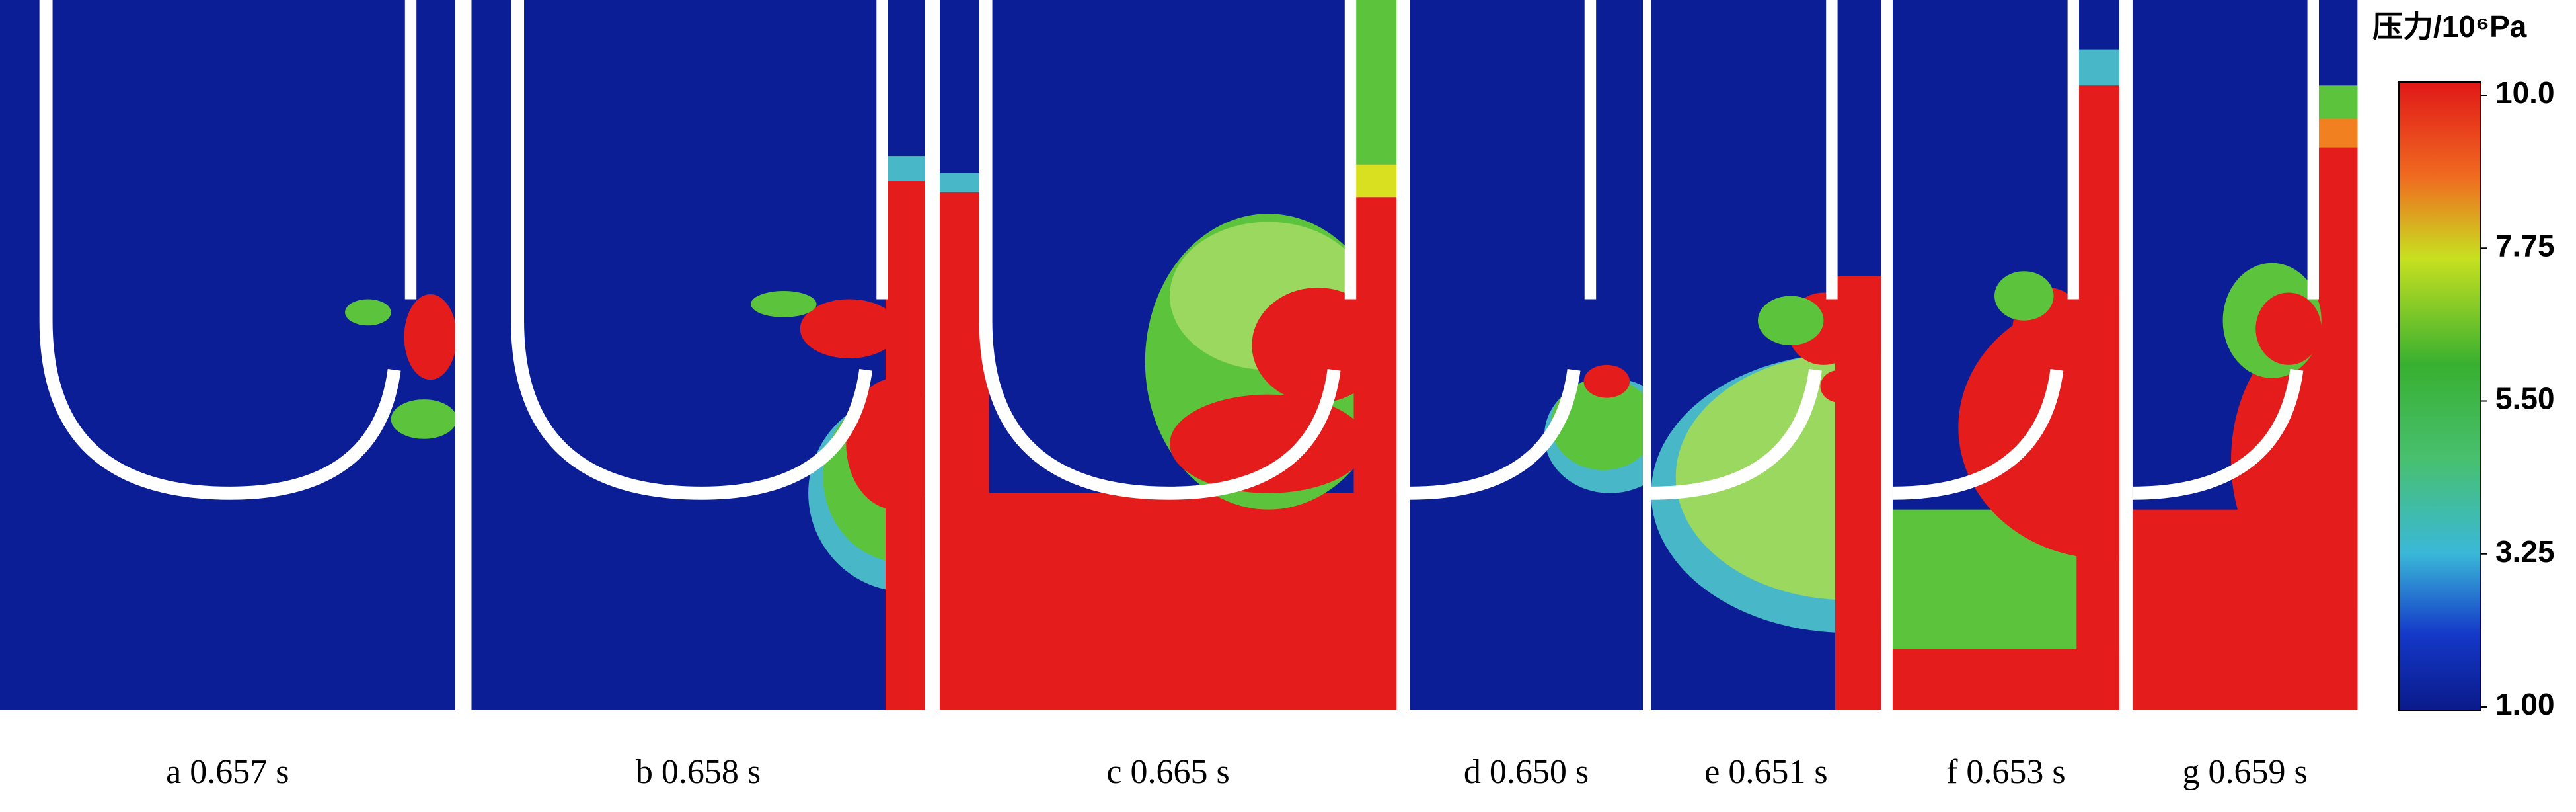  I want to click on colorbar, so click(2439, 396).